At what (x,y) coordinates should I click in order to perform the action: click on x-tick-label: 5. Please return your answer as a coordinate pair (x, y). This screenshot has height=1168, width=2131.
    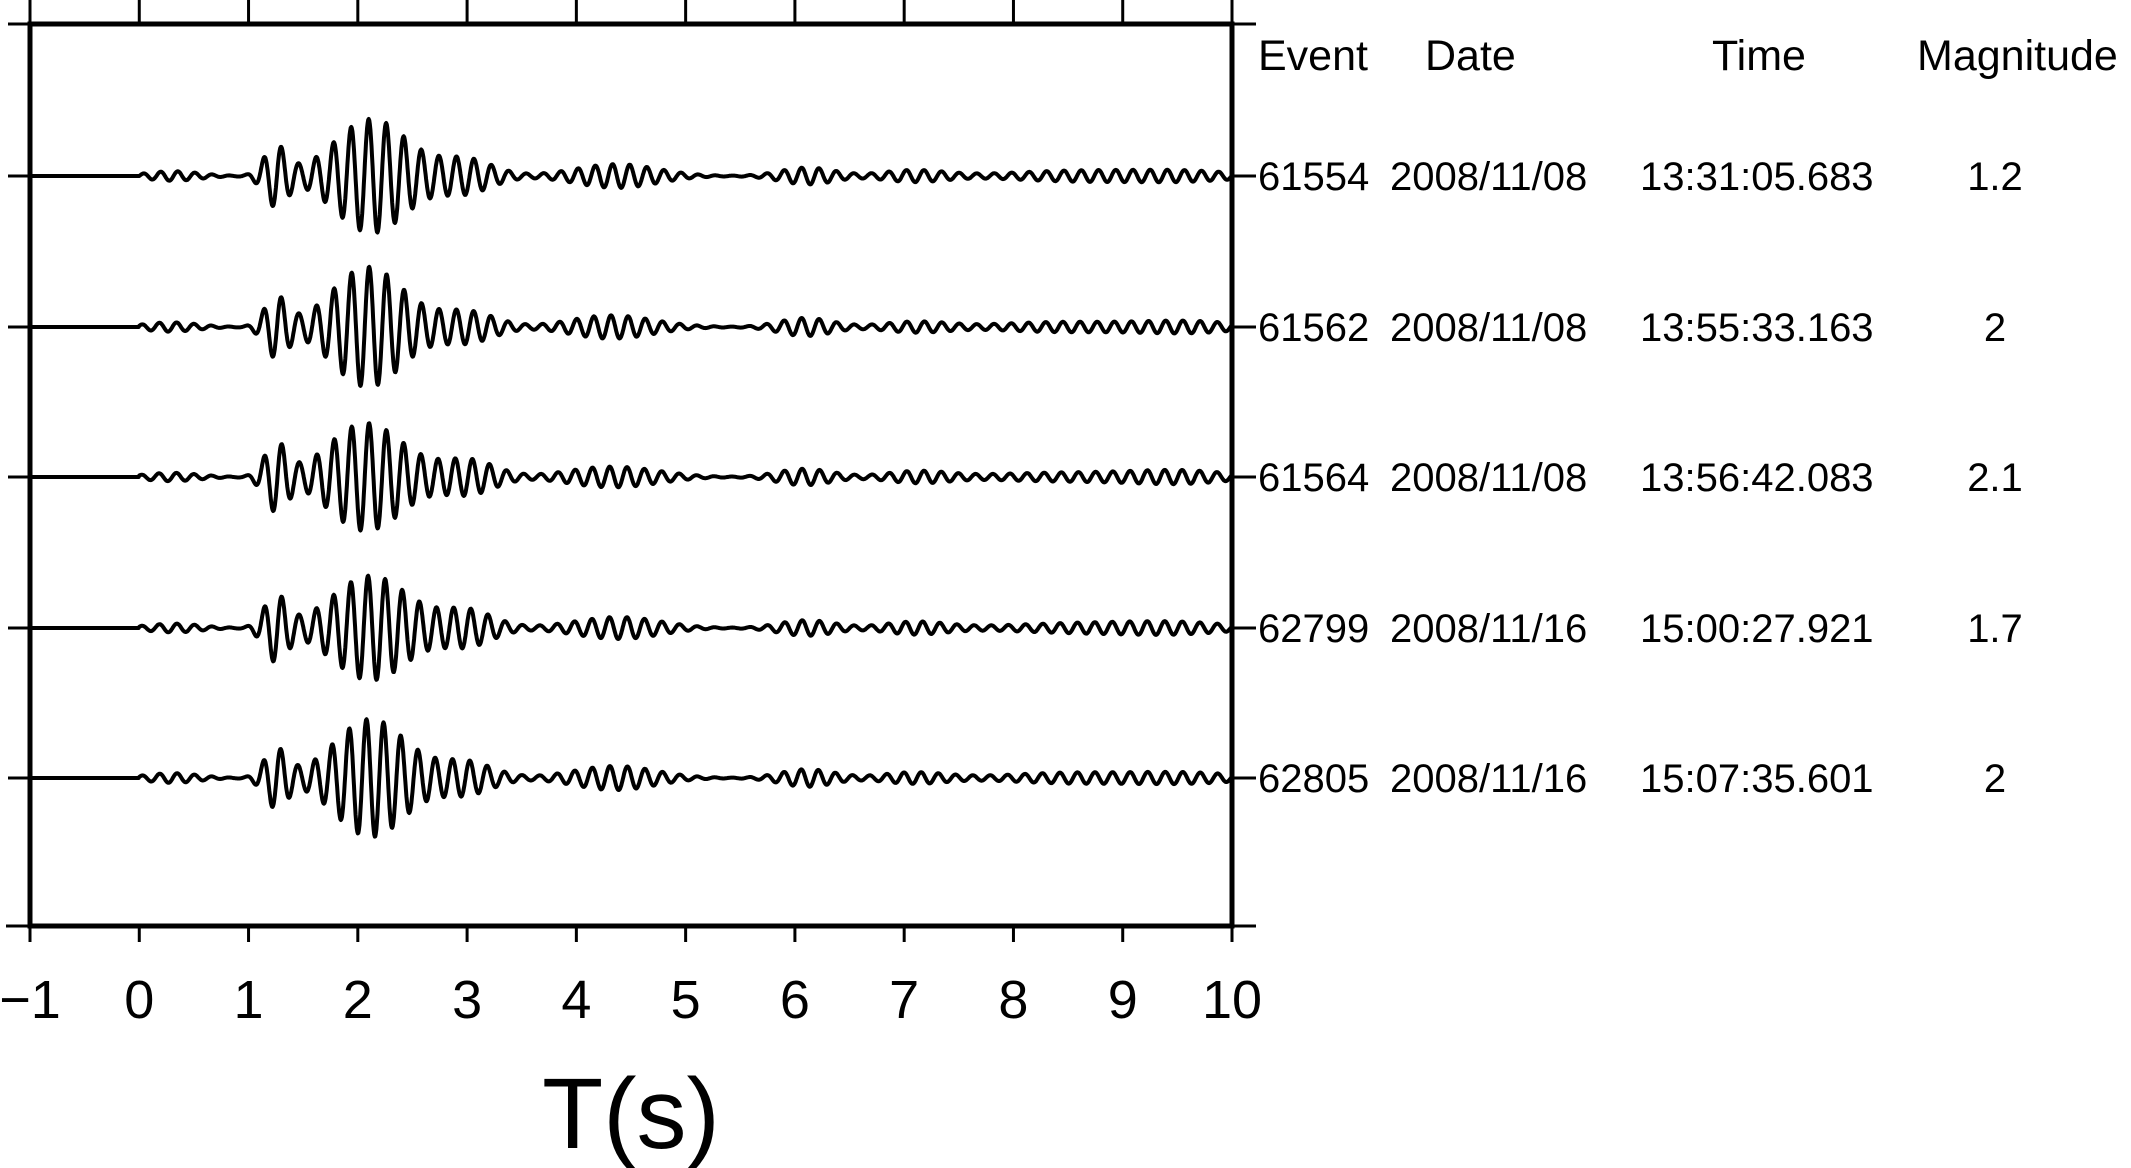
    Looking at the image, I should click on (686, 1000).